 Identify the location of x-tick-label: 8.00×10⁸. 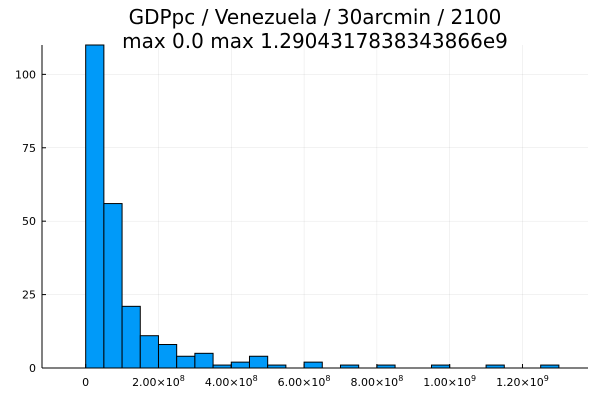
(376, 381).